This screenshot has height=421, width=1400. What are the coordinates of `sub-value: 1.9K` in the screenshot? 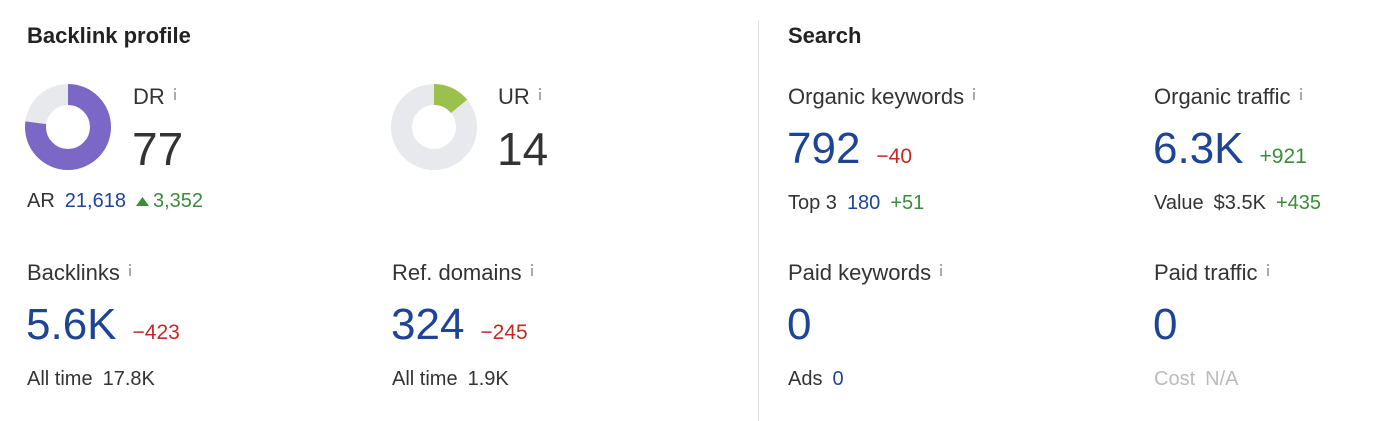 It's located at (488, 379).